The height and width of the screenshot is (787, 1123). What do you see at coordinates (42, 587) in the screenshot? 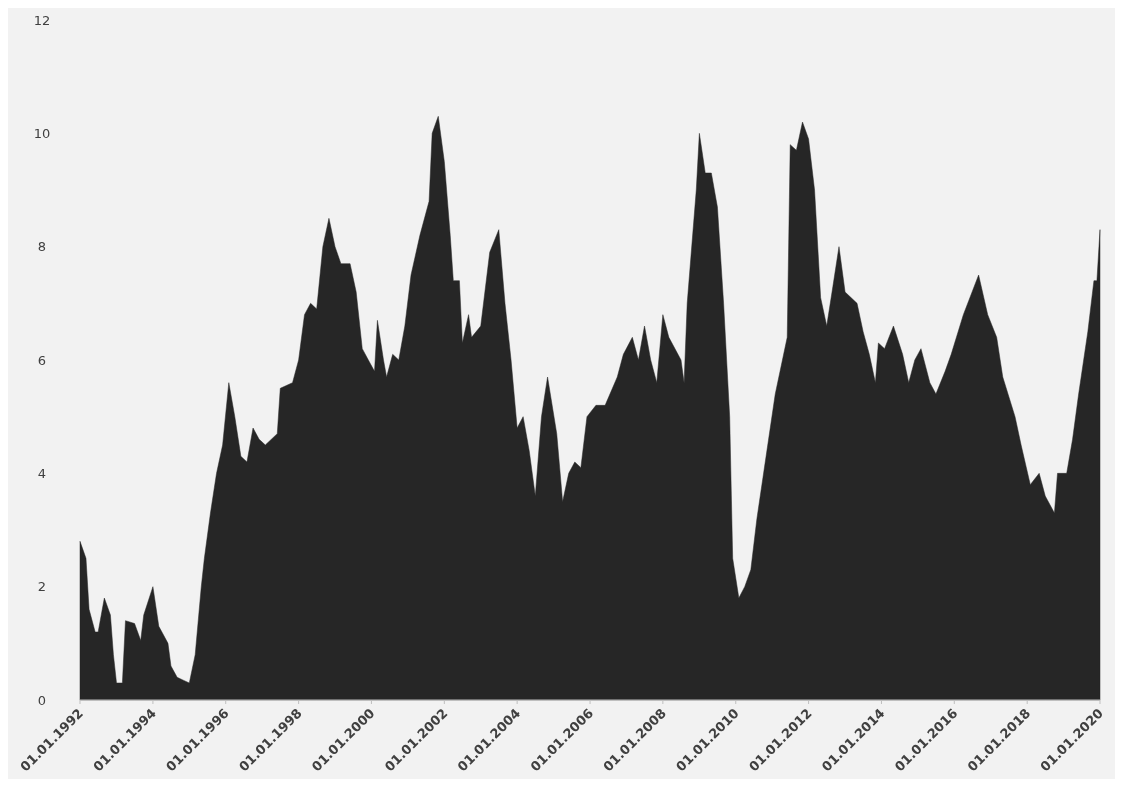
I see `y-tick-label: 2` at bounding box center [42, 587].